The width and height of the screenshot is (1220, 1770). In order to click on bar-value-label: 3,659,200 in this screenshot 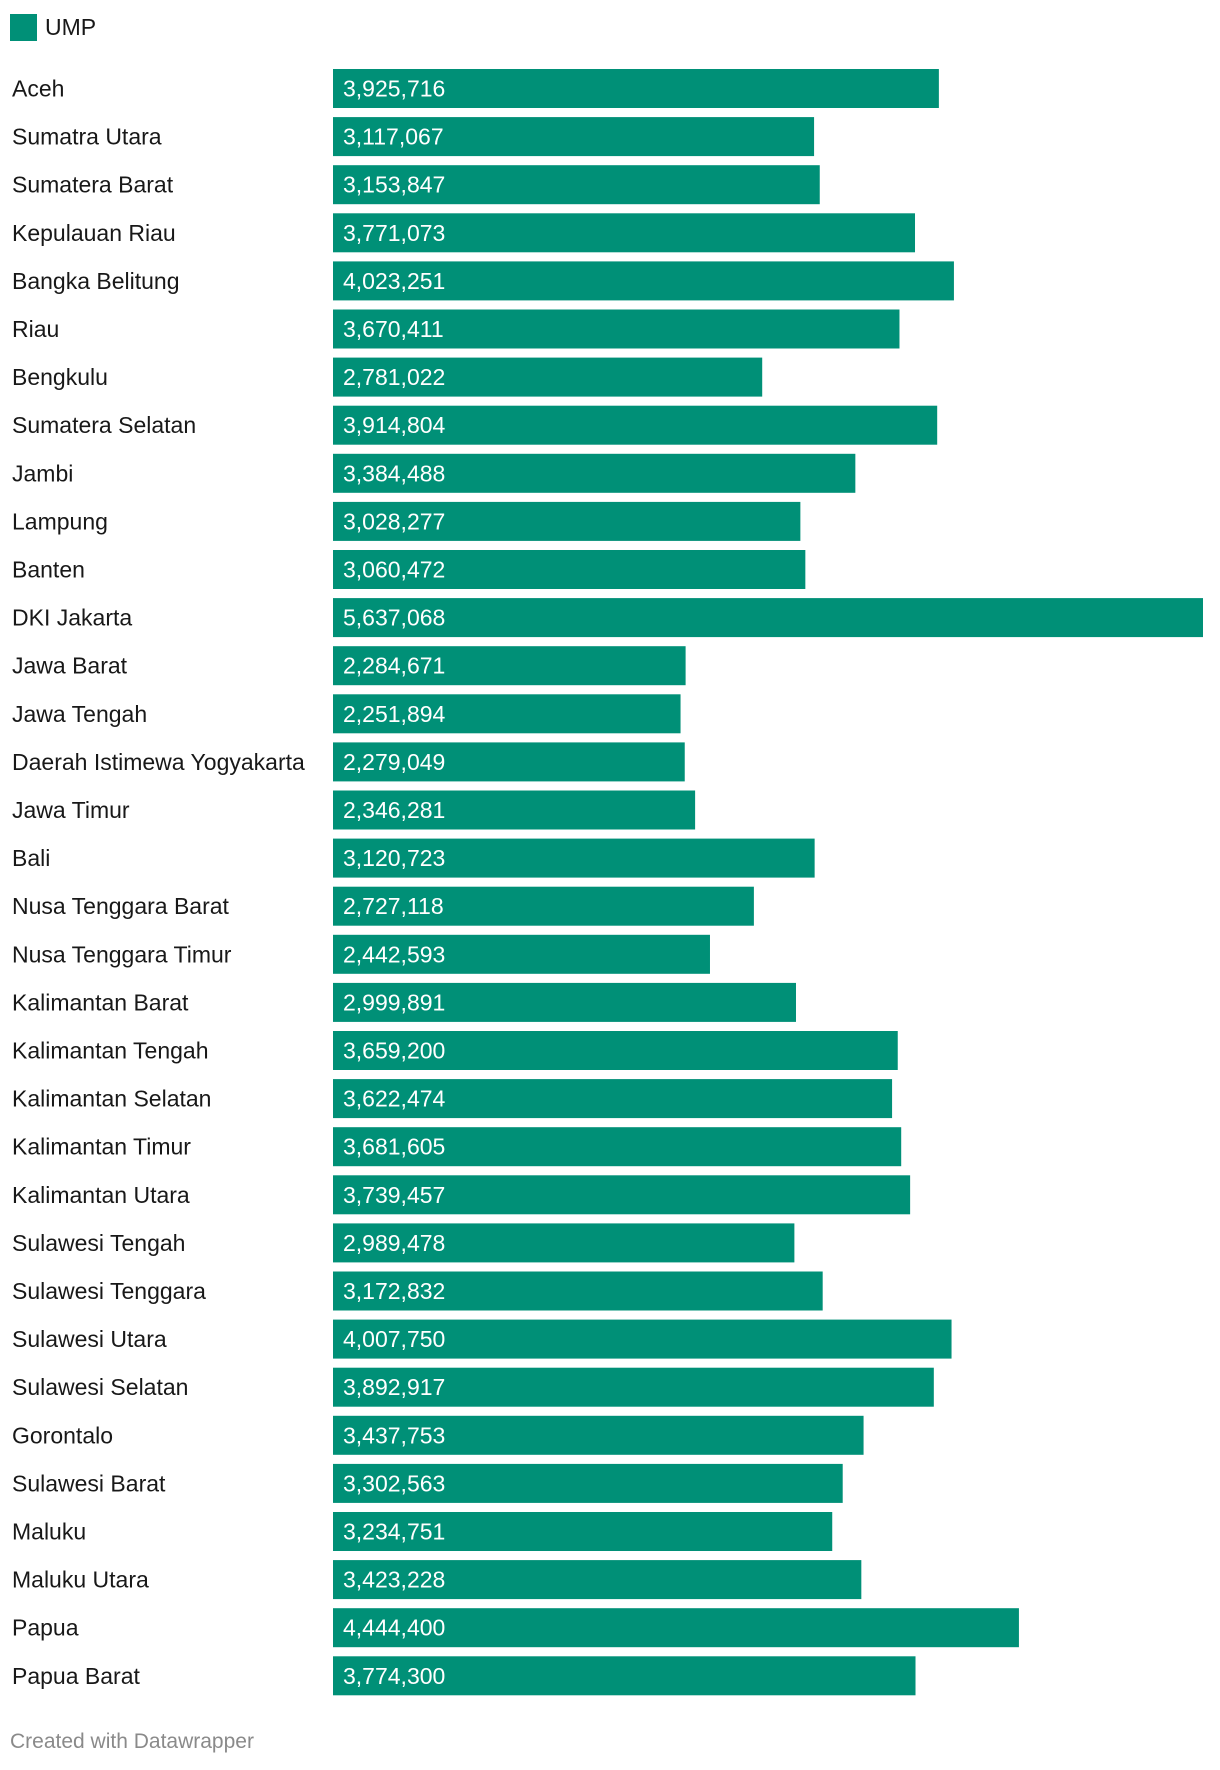, I will do `click(394, 1051)`.